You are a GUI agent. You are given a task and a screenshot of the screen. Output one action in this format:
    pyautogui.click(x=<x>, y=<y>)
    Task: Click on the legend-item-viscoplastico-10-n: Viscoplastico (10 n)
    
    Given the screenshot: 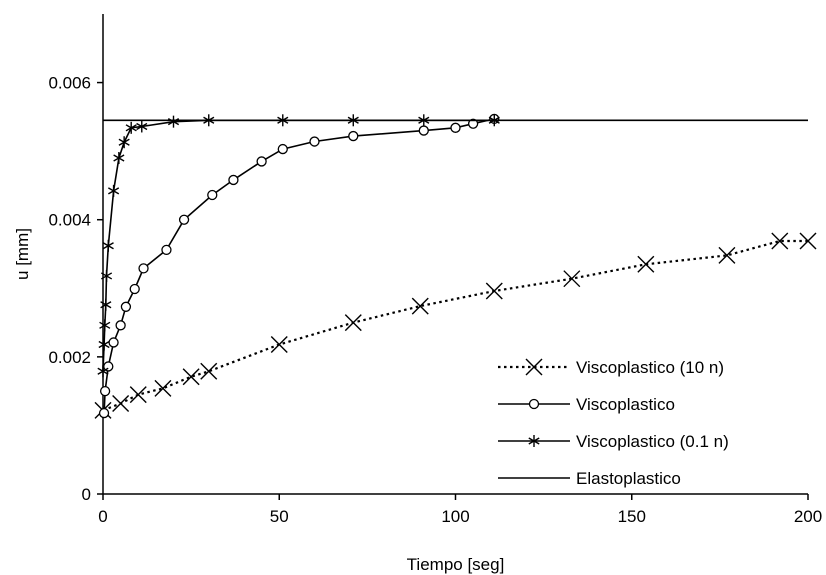 What is the action you would take?
    pyautogui.click(x=611, y=367)
    